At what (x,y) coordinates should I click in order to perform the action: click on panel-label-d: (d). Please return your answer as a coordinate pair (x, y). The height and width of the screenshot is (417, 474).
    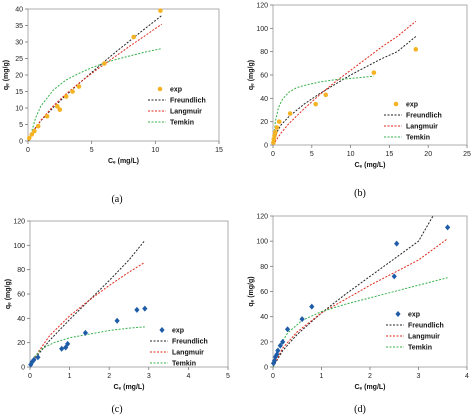
    Looking at the image, I should click on (360, 409).